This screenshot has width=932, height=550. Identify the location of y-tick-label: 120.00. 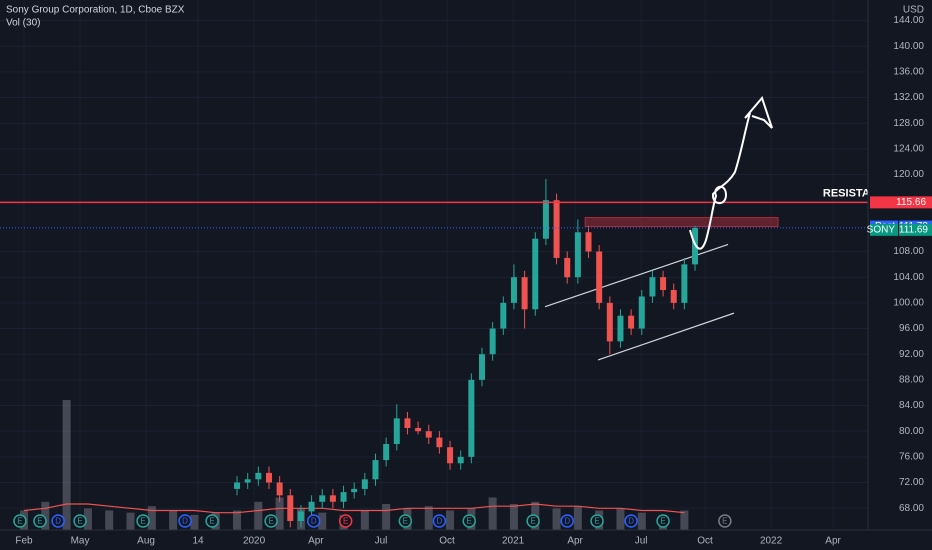
(908, 174).